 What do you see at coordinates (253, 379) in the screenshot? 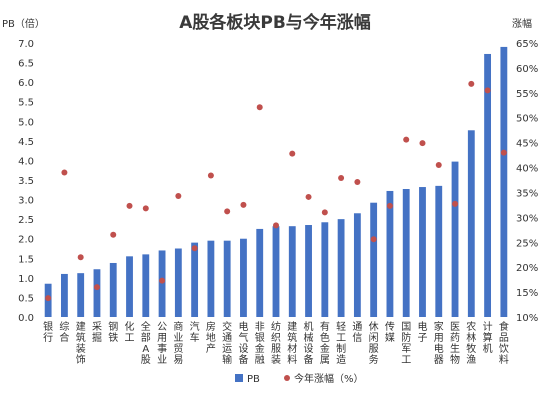
I see `legend-pb-label: PB` at bounding box center [253, 379].